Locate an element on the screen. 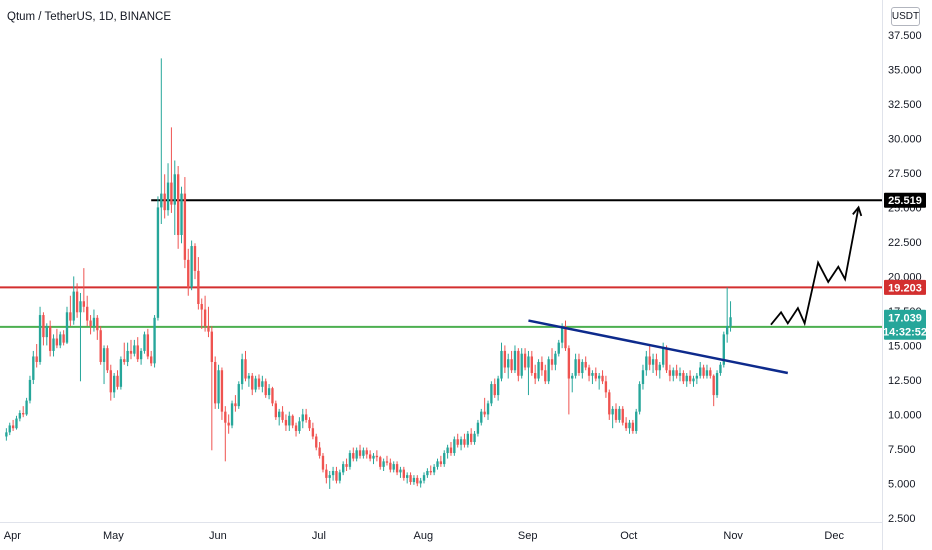 This screenshot has height=550, width=932. price-tick-label: 12.500 is located at coordinates (905, 381).